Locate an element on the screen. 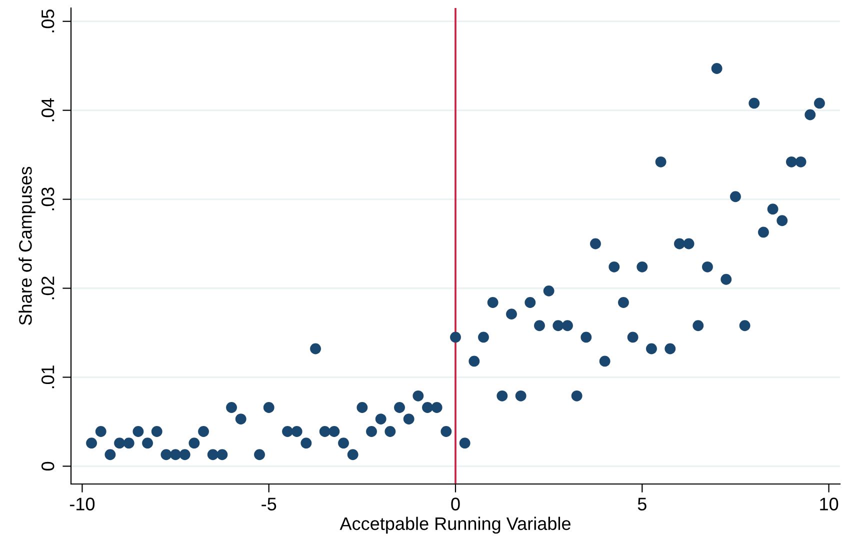  x-tick-label: 10 is located at coordinates (829, 504).